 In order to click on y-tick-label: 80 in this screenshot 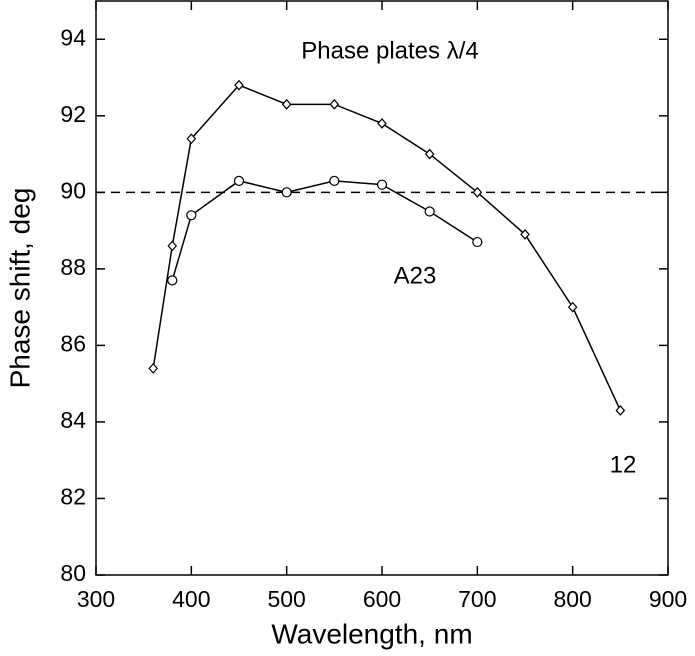, I will do `click(73, 573)`.